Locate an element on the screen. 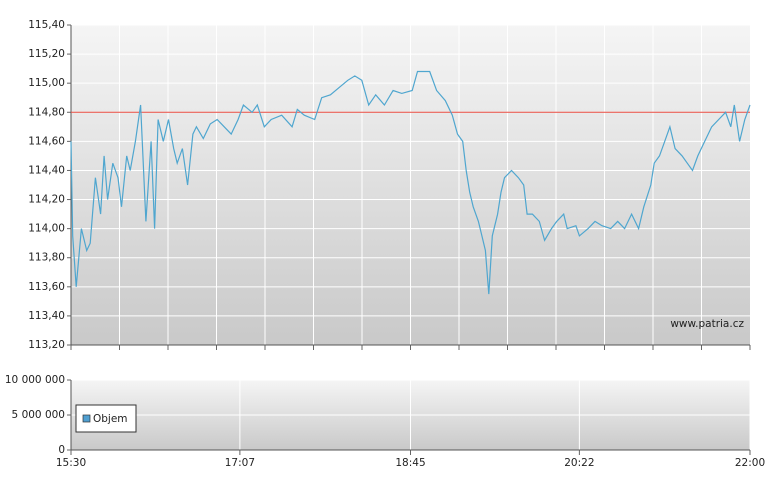 This screenshot has width=780, height=490. x-tick-label: 22:00 is located at coordinates (750, 463).